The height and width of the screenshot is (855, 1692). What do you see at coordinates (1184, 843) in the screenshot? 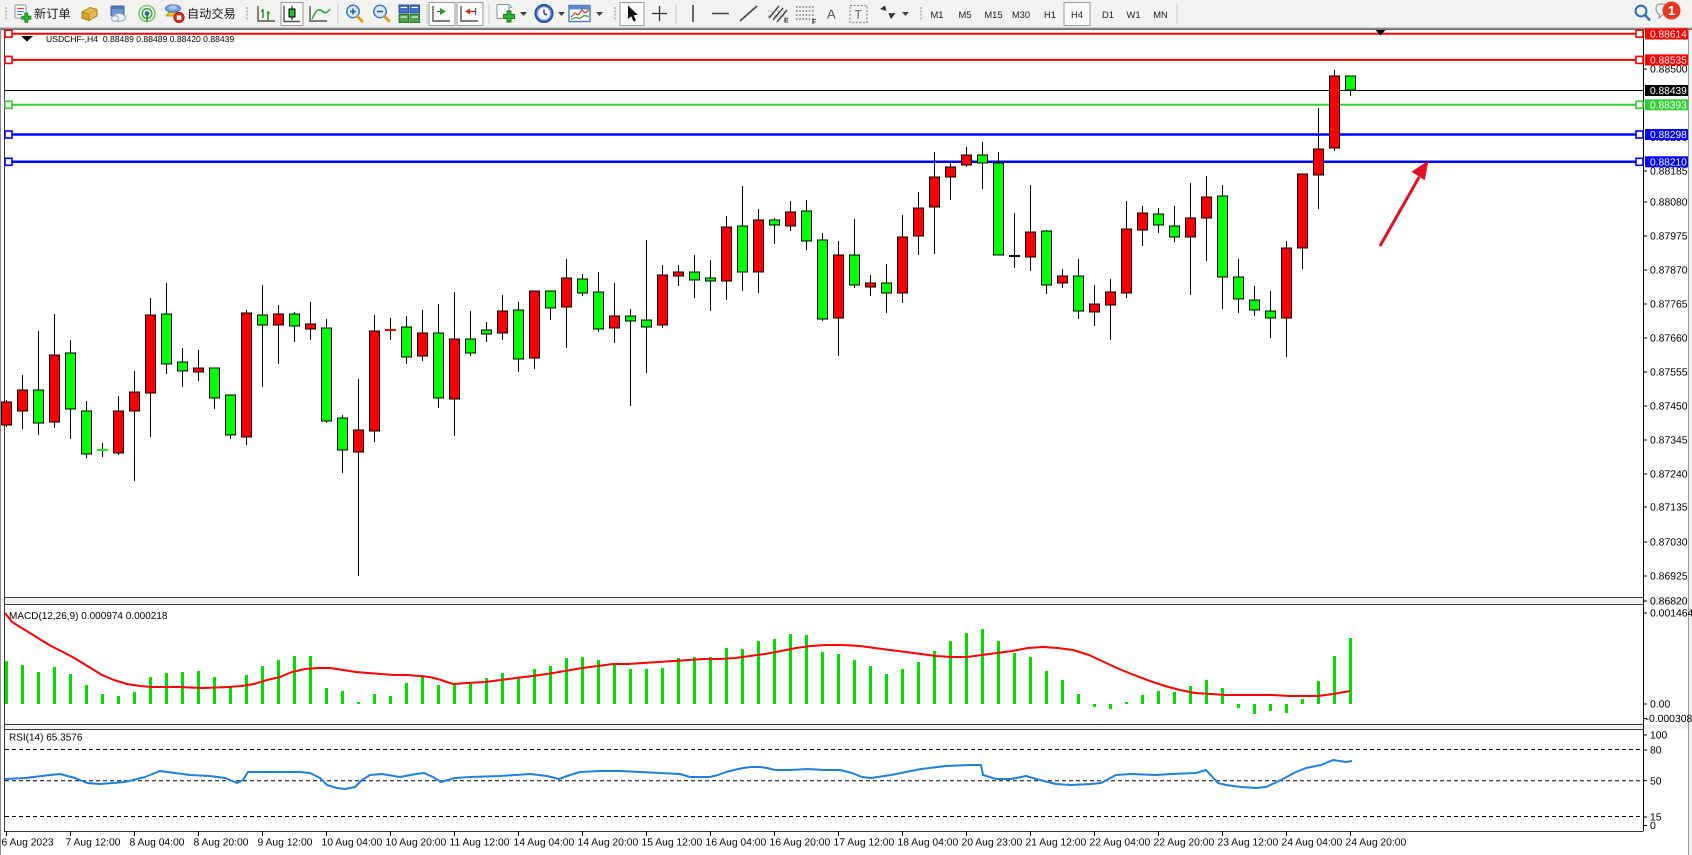
I see `svg-text: 22 Aug 20:00` at bounding box center [1184, 843].